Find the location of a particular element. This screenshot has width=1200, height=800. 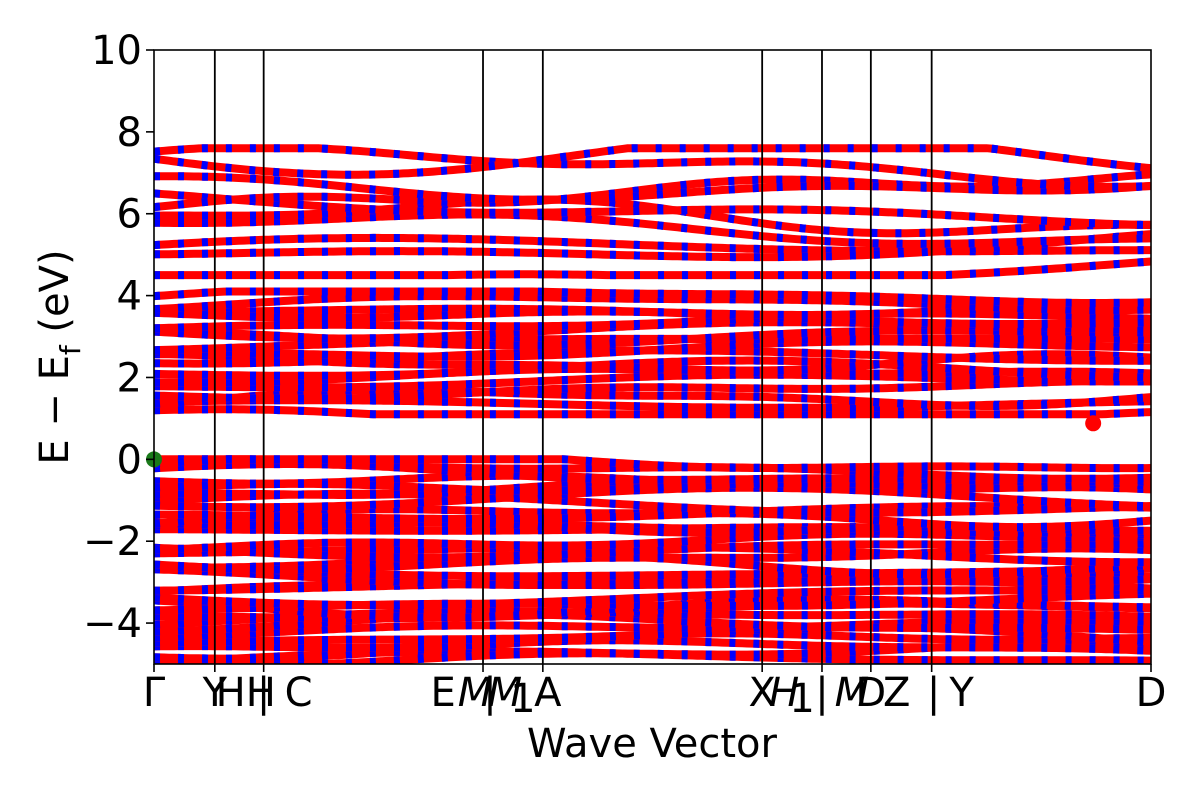

cbm-marker is located at coordinates (1093, 423).